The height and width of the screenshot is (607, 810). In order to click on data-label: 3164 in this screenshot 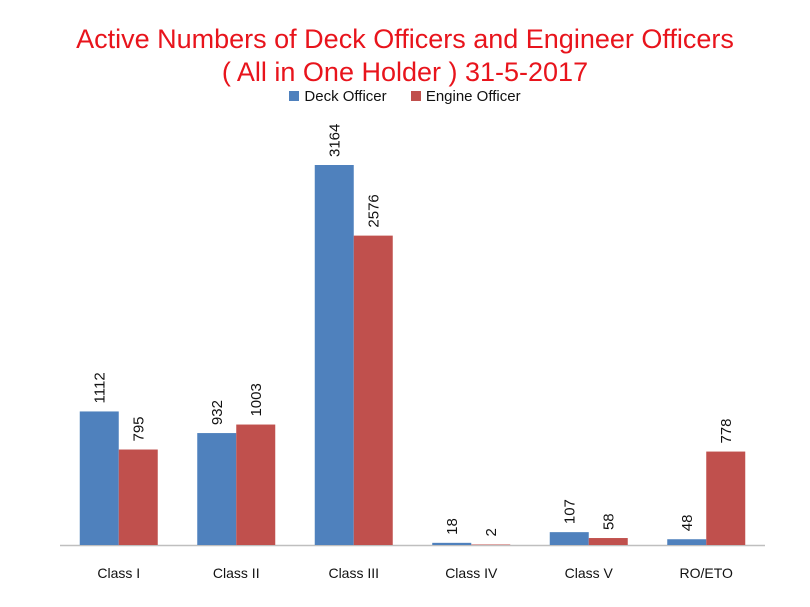, I will do `click(334, 140)`.